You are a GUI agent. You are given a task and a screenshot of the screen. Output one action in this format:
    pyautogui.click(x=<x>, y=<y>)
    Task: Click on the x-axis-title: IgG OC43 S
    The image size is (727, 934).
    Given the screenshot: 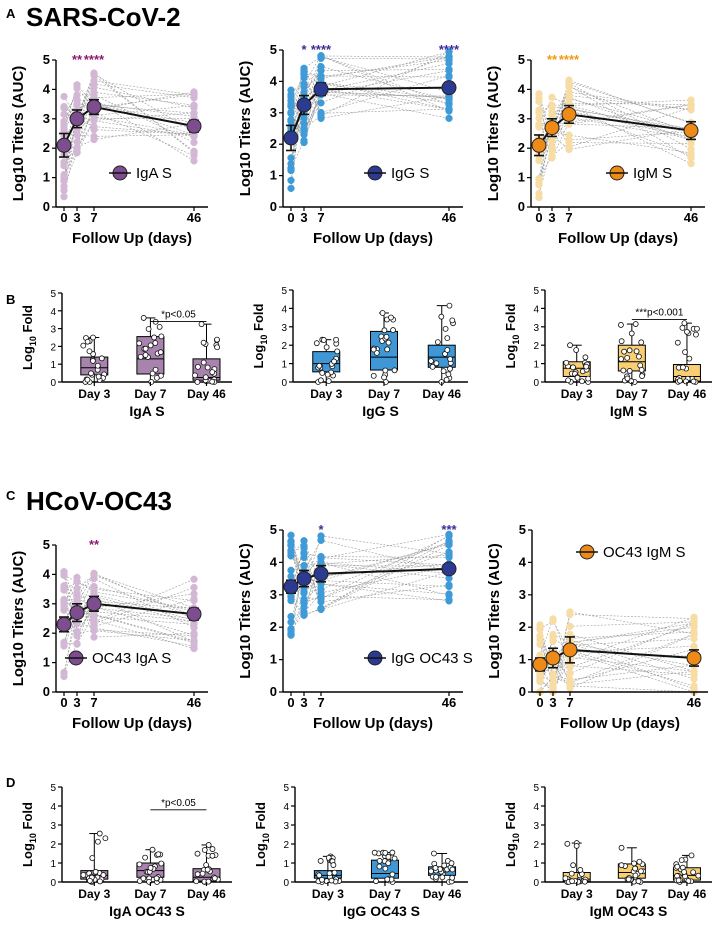 What is the action you would take?
    pyautogui.click(x=381, y=911)
    